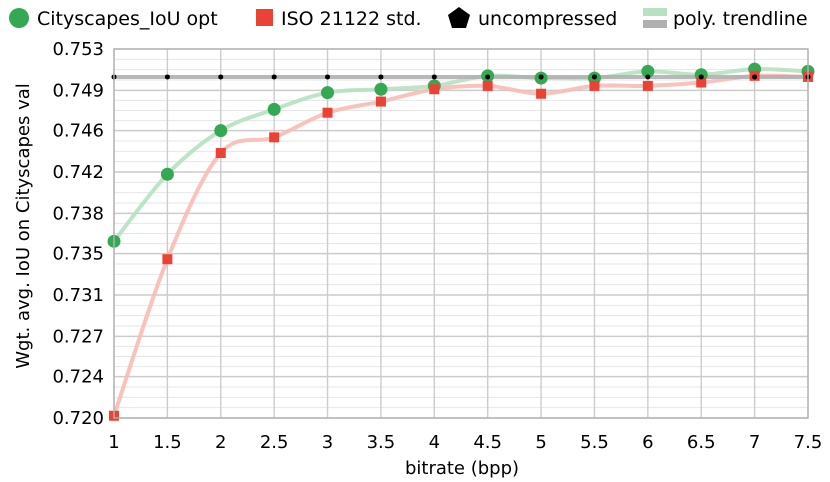 This screenshot has height=482, width=830. What do you see at coordinates (327, 442) in the screenshot?
I see `x-tick-label: 3` at bounding box center [327, 442].